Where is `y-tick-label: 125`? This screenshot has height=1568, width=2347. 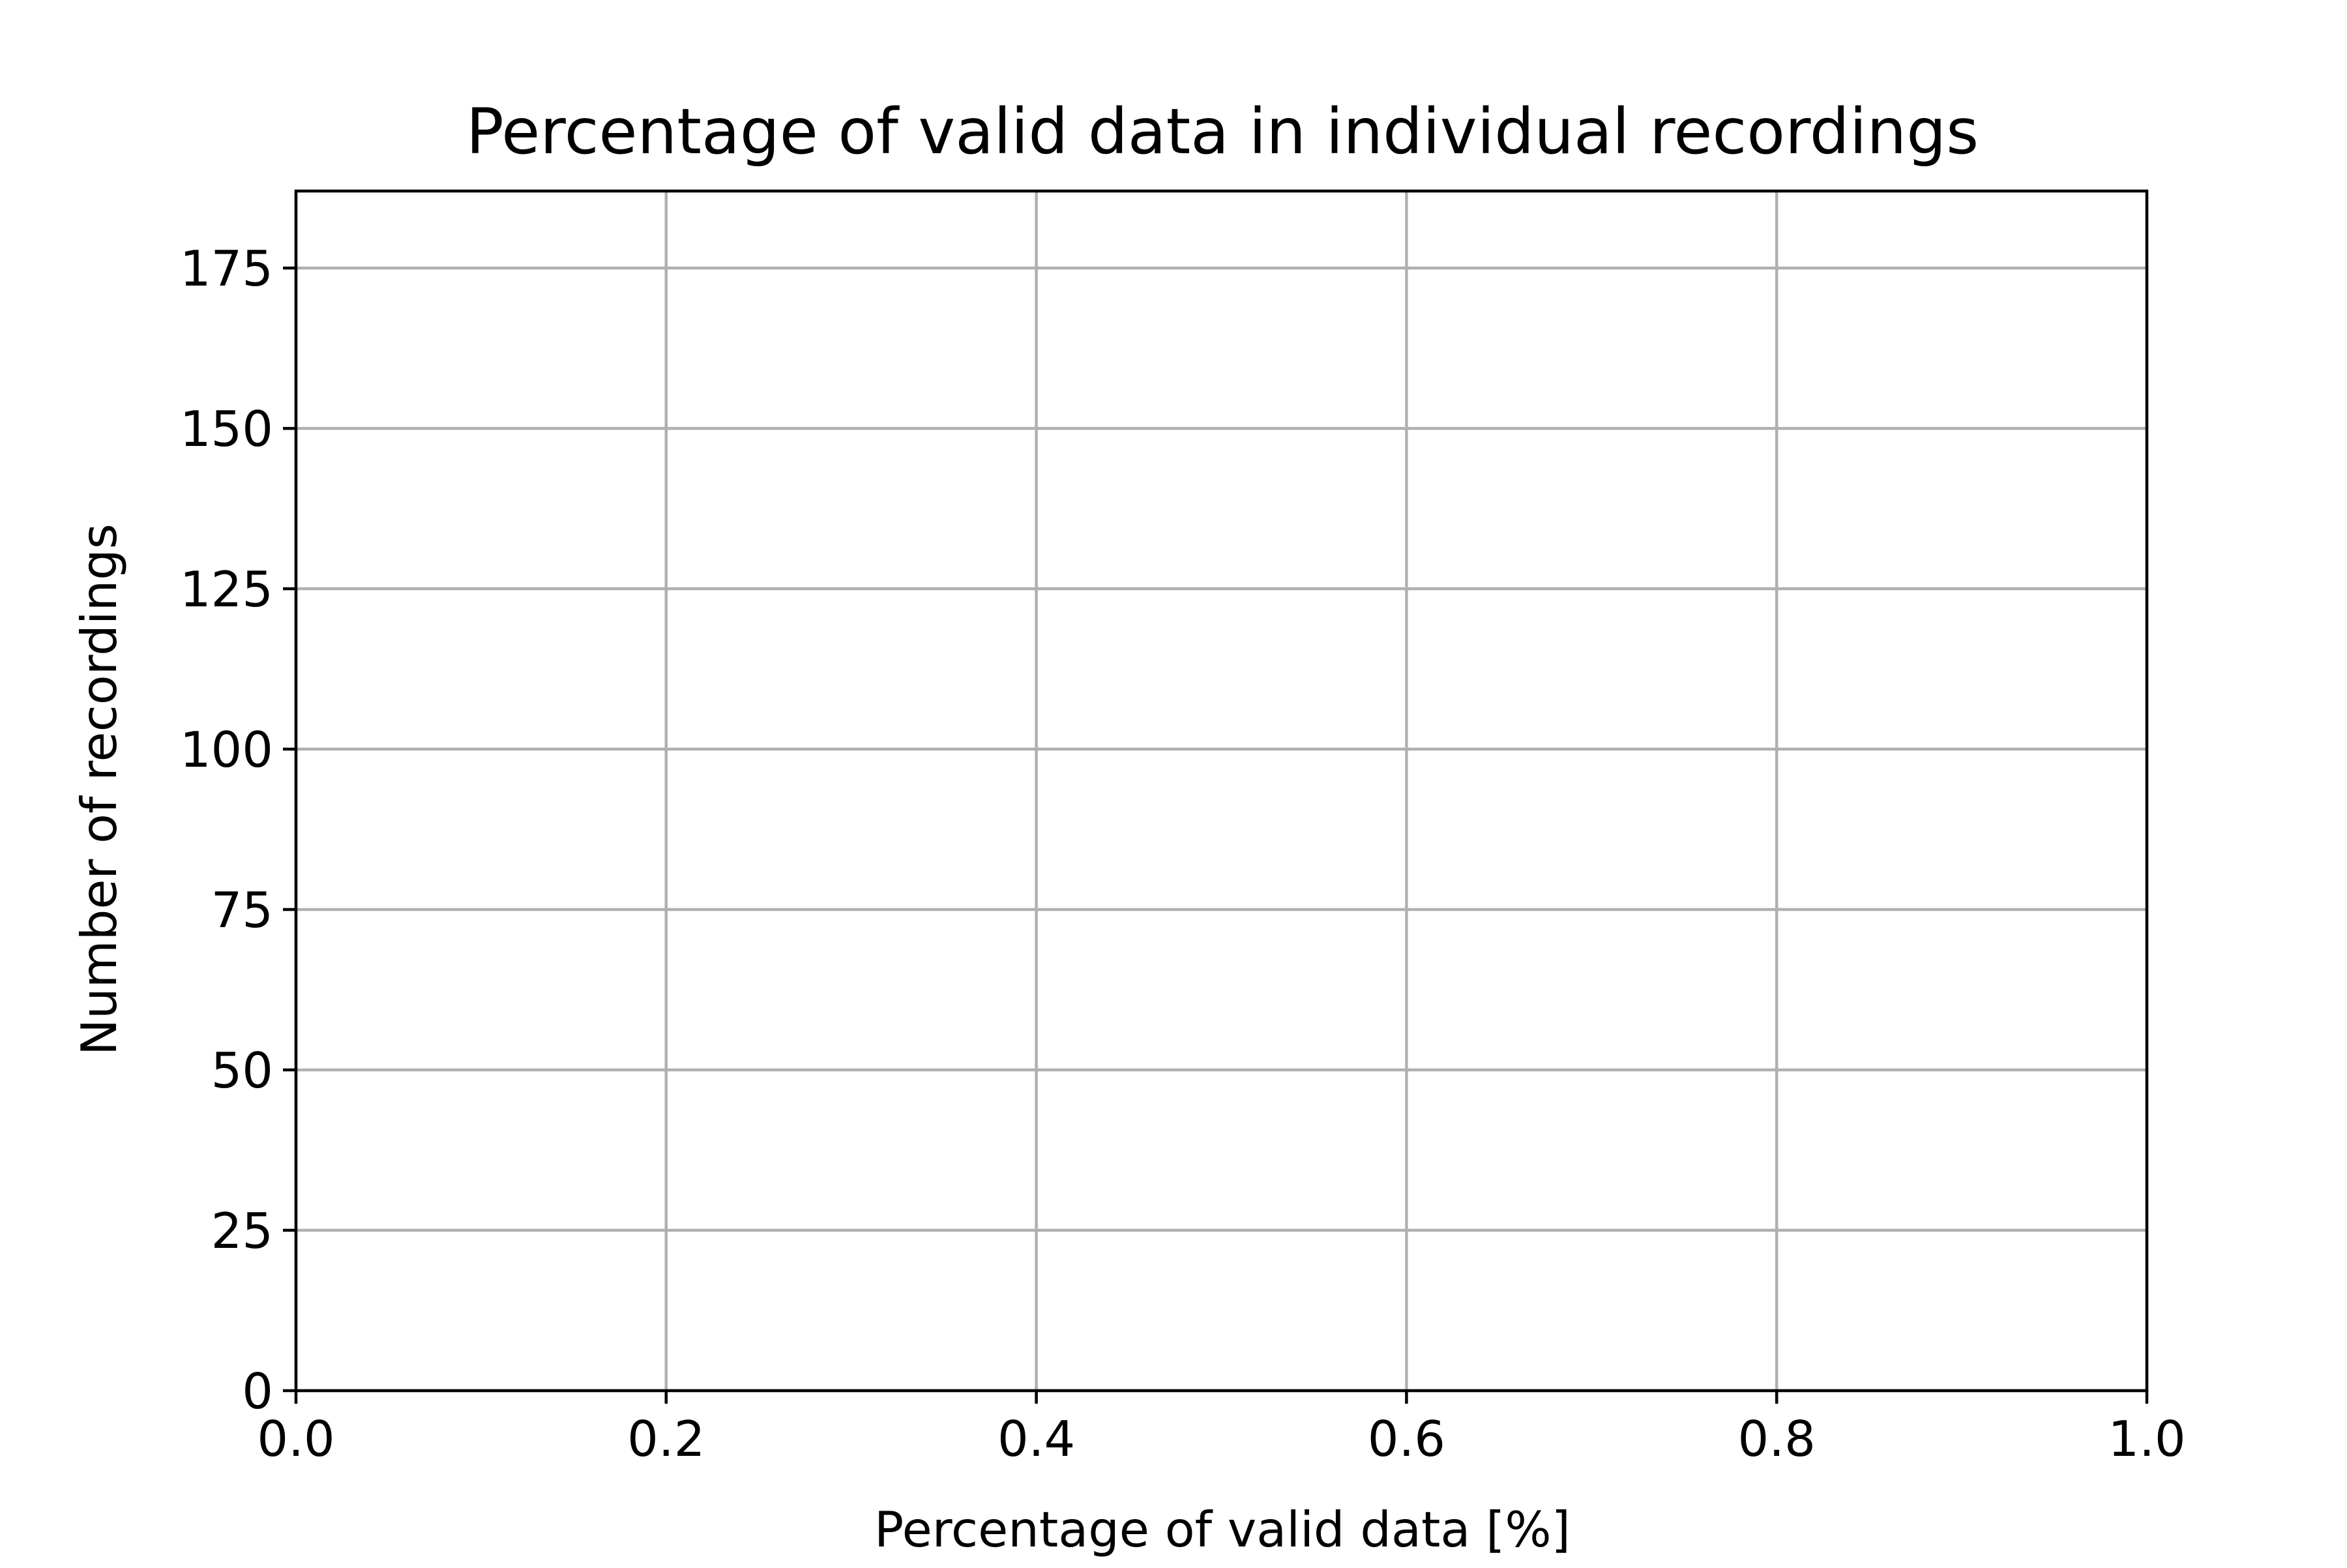 y-tick-label: 125 is located at coordinates (226, 590).